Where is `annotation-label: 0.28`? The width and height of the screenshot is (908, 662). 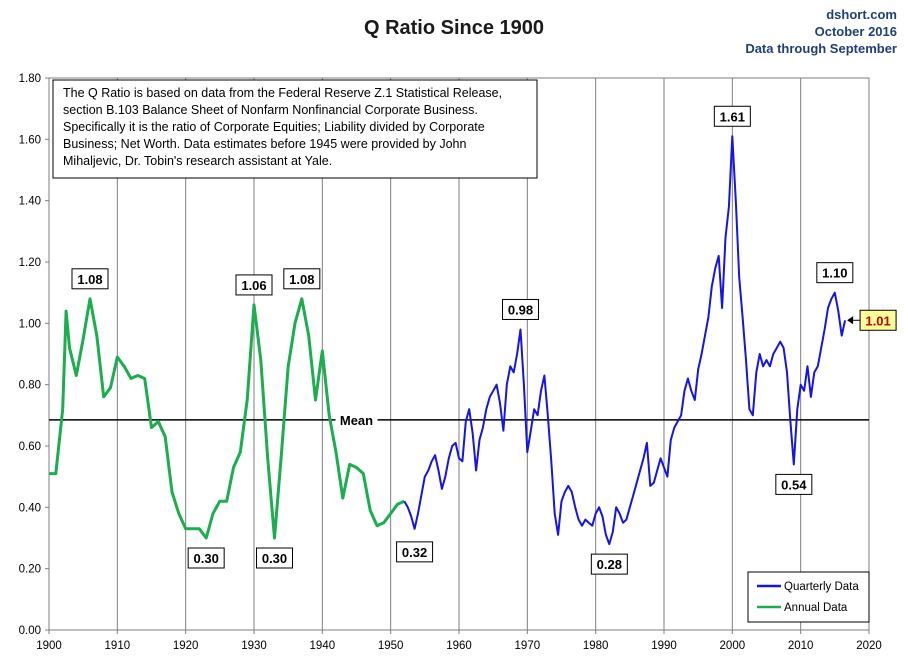
annotation-label: 0.28 is located at coordinates (609, 564).